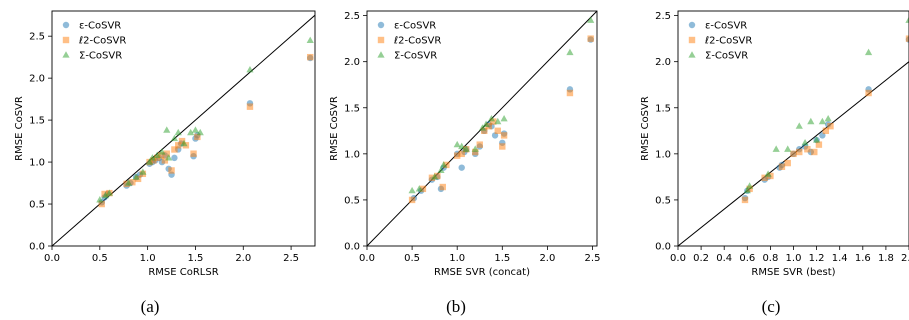  Describe the element at coordinates (502, 258) in the screenshot. I see `x-tick-label: 1.5` at that location.